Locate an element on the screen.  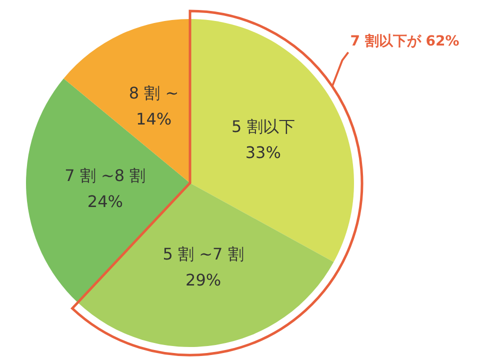
data-label: 33% is located at coordinates (263, 152).